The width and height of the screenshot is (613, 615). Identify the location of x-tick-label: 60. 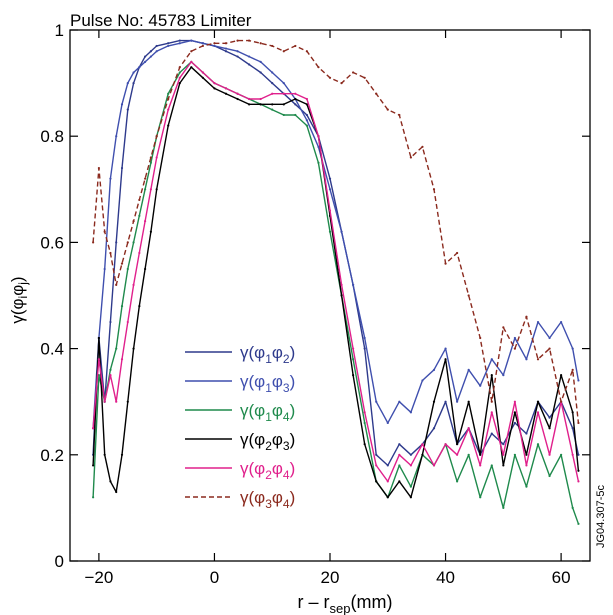
(561, 577).